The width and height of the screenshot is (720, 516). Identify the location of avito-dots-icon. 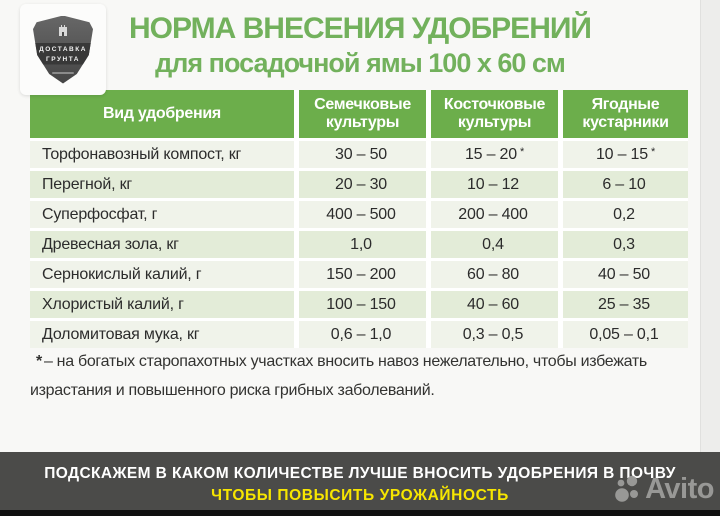
(627, 488).